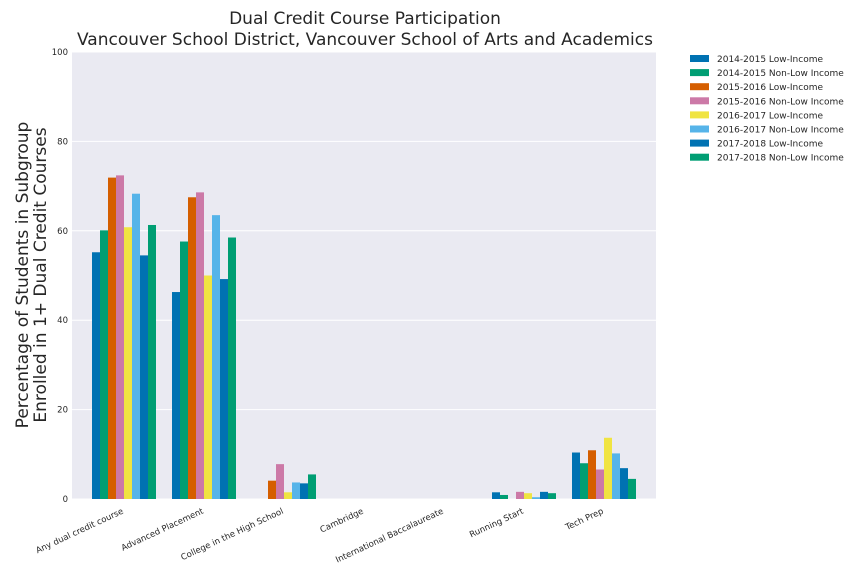 Image resolution: width=864 pixels, height=576 pixels. What do you see at coordinates (365, 19) in the screenshot?
I see `chart-title-line-1: Dual Credit Course Participation` at bounding box center [365, 19].